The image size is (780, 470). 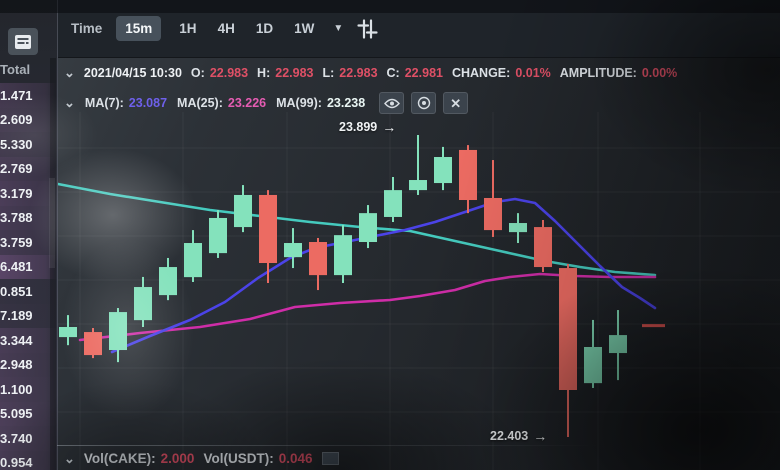 What do you see at coordinates (418, 445) in the screenshot?
I see `panel-divider` at bounding box center [418, 445].